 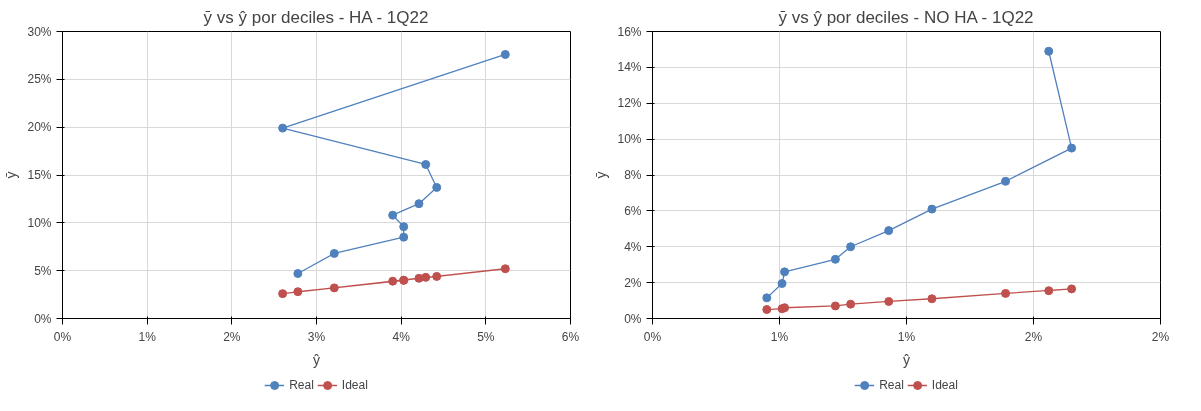 I want to click on y-tick-label: 30%, so click(x=39, y=31).